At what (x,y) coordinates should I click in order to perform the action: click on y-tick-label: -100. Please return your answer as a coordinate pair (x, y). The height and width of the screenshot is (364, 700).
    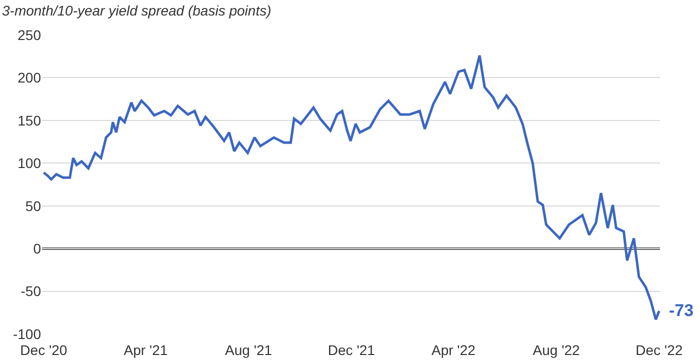
    Looking at the image, I should click on (27, 334).